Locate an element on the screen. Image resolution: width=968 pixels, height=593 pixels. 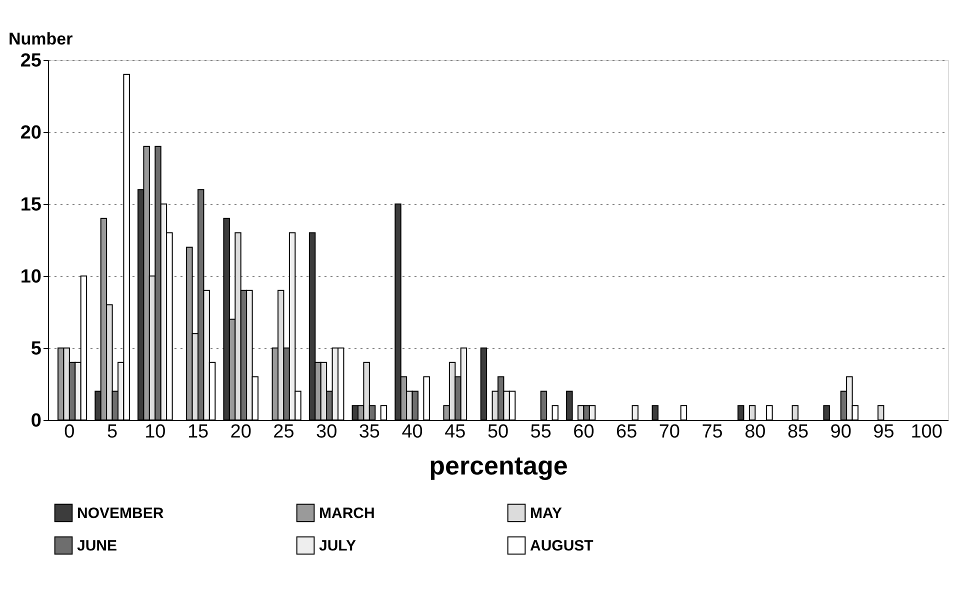
x-tick-label: 100 is located at coordinates (926, 432).